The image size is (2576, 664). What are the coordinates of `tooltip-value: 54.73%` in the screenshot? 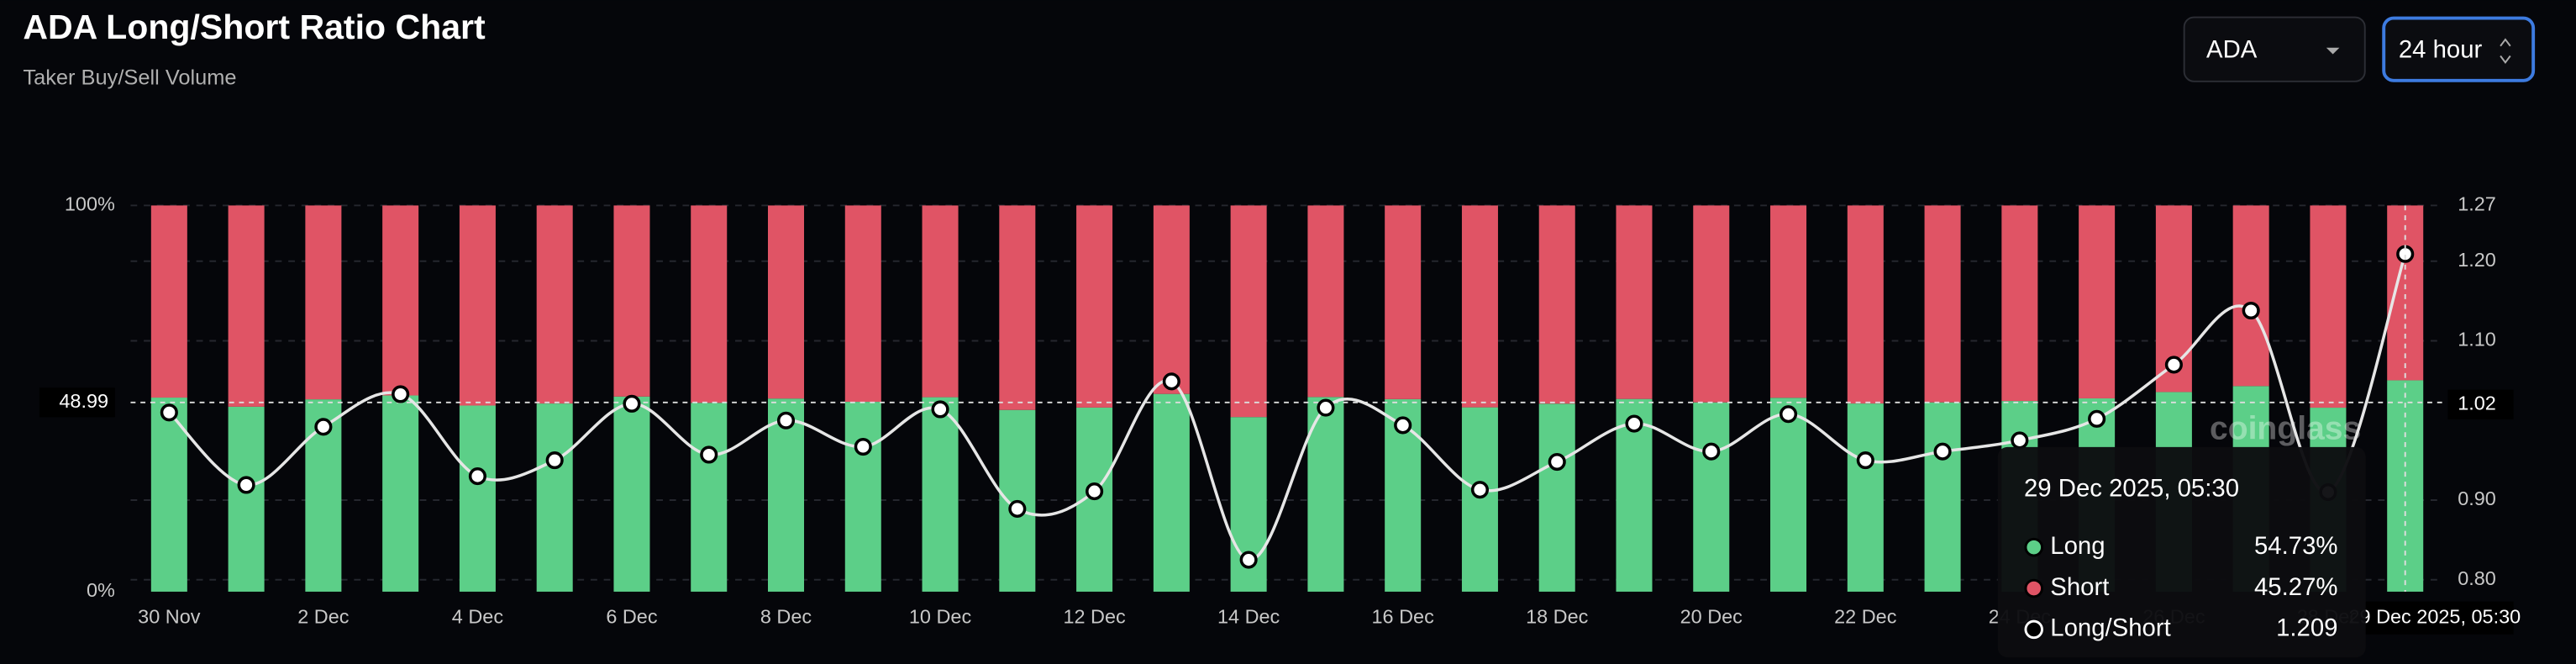 It's located at (2295, 546).